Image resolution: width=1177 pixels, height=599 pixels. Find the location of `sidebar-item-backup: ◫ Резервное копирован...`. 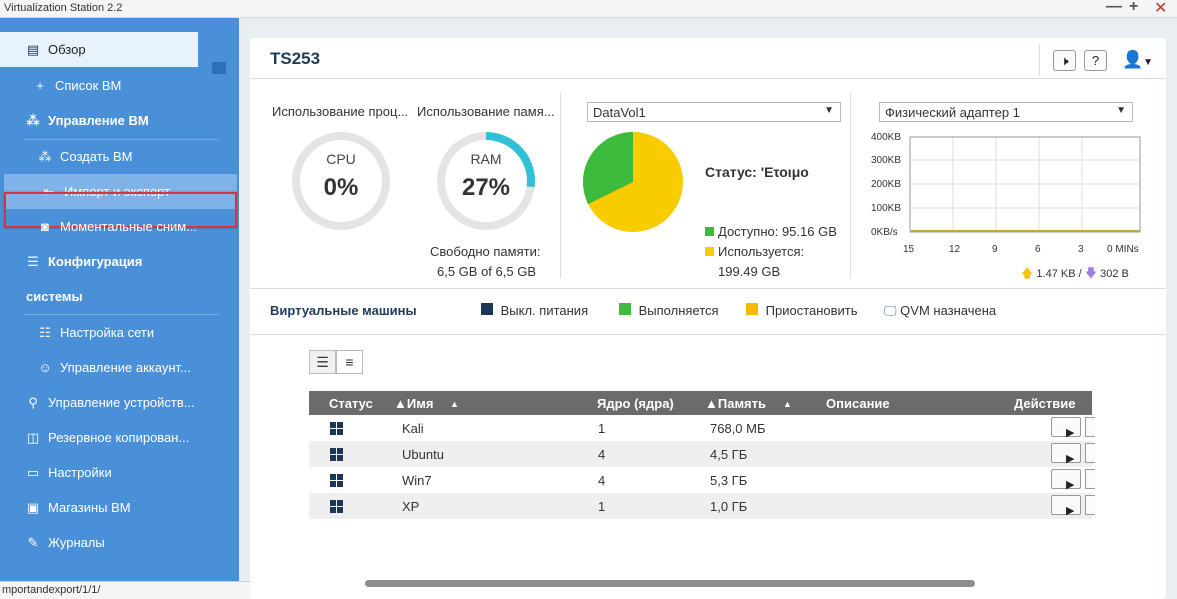

sidebar-item-backup: ◫ Резервное копирован... is located at coordinates (119, 437).